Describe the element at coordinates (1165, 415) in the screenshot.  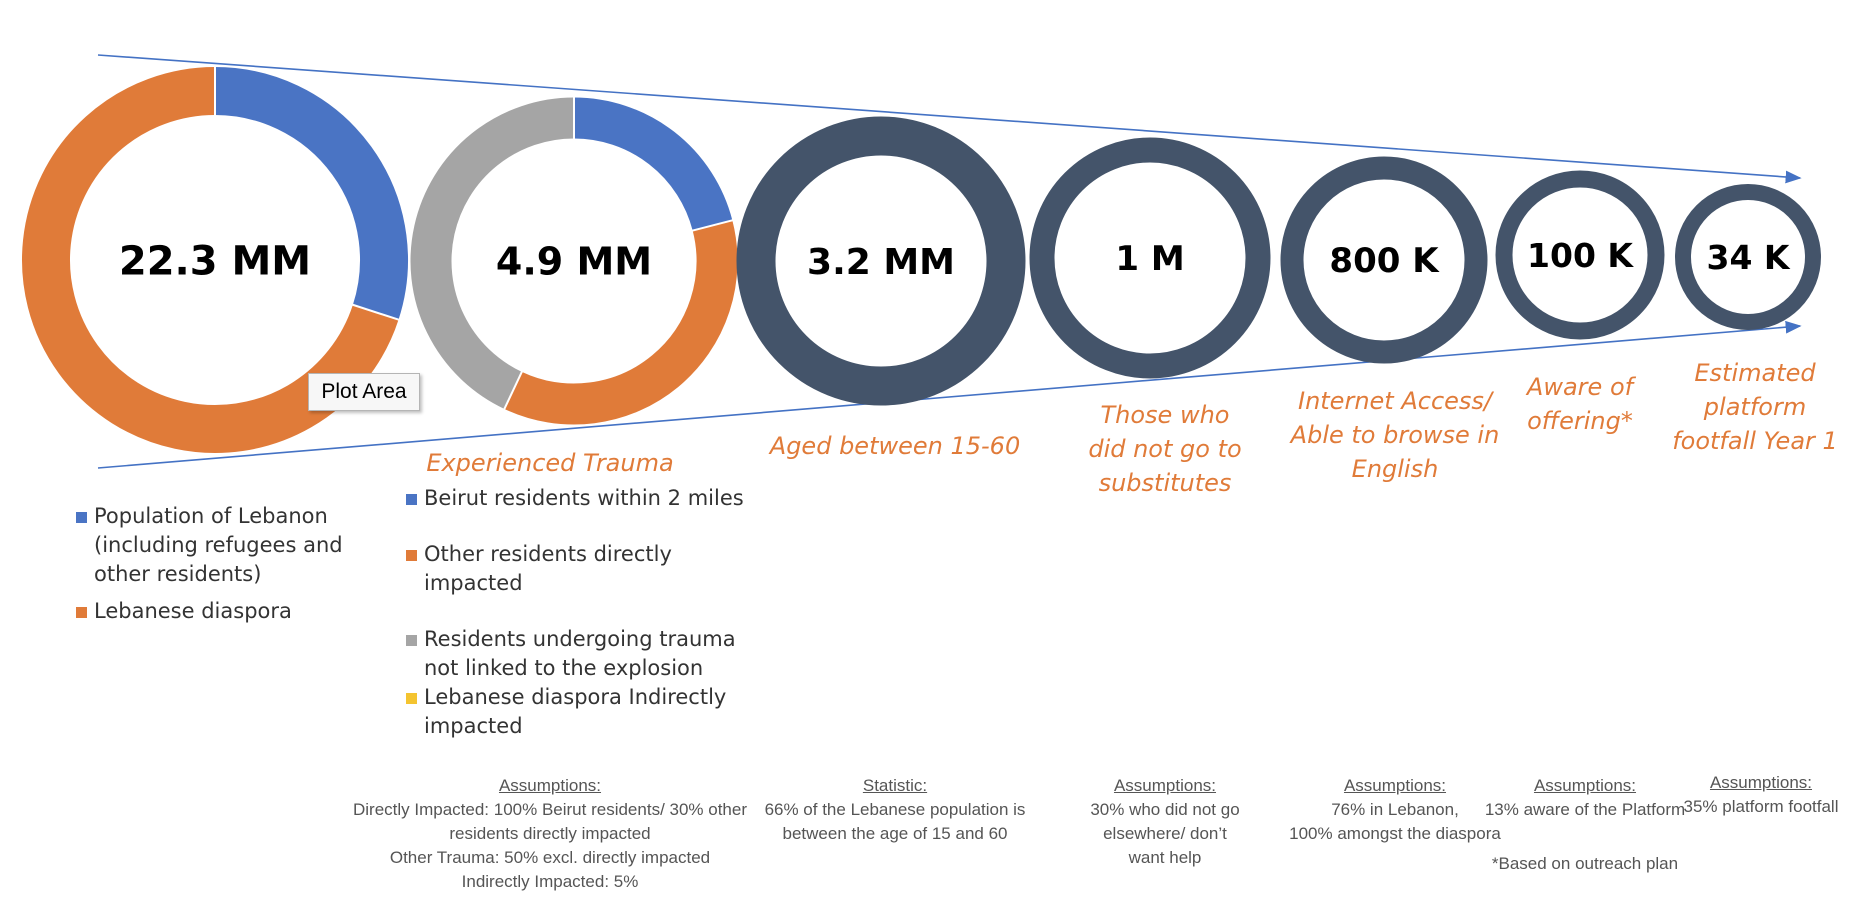
I see `stage-label-line: Those who` at that location.